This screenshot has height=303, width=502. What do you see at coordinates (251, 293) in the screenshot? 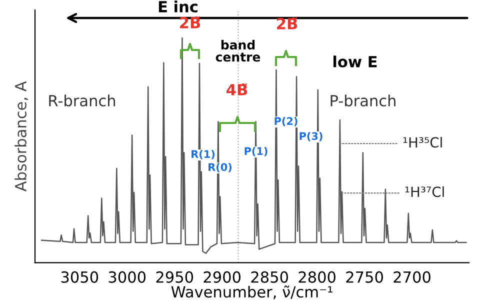
I see `x-axis-title: Wavenumber, ν̃/cm⁻¹` at bounding box center [251, 293].